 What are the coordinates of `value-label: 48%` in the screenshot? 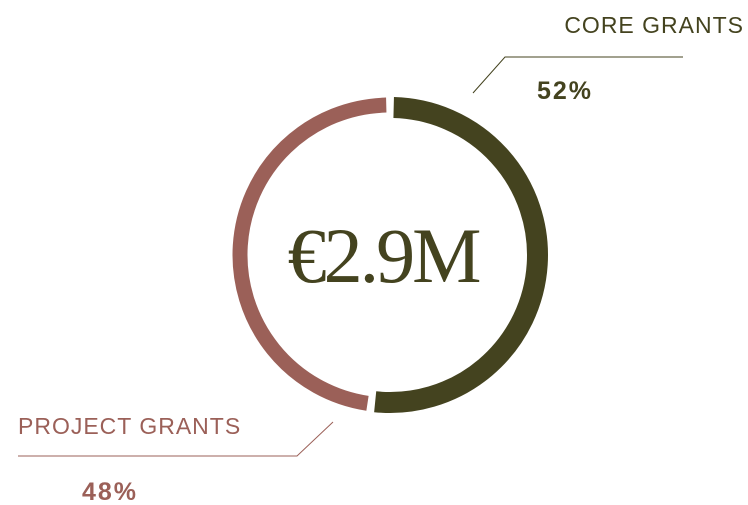 It's located at (110, 491).